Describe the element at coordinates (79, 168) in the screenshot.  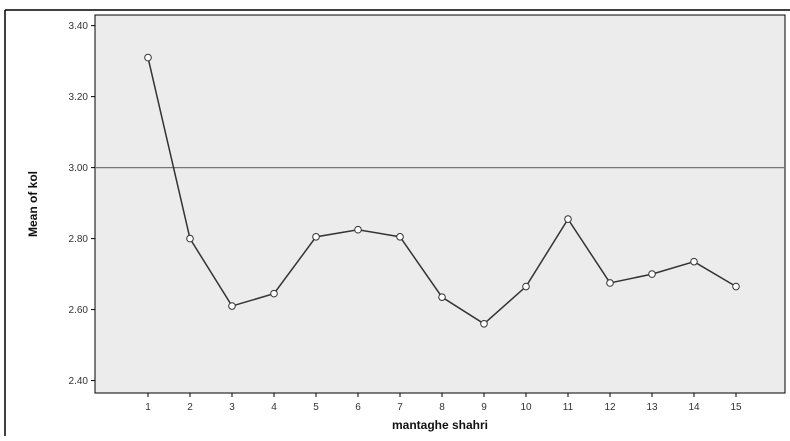
I see `y-tick-label: 3.00` at that location.